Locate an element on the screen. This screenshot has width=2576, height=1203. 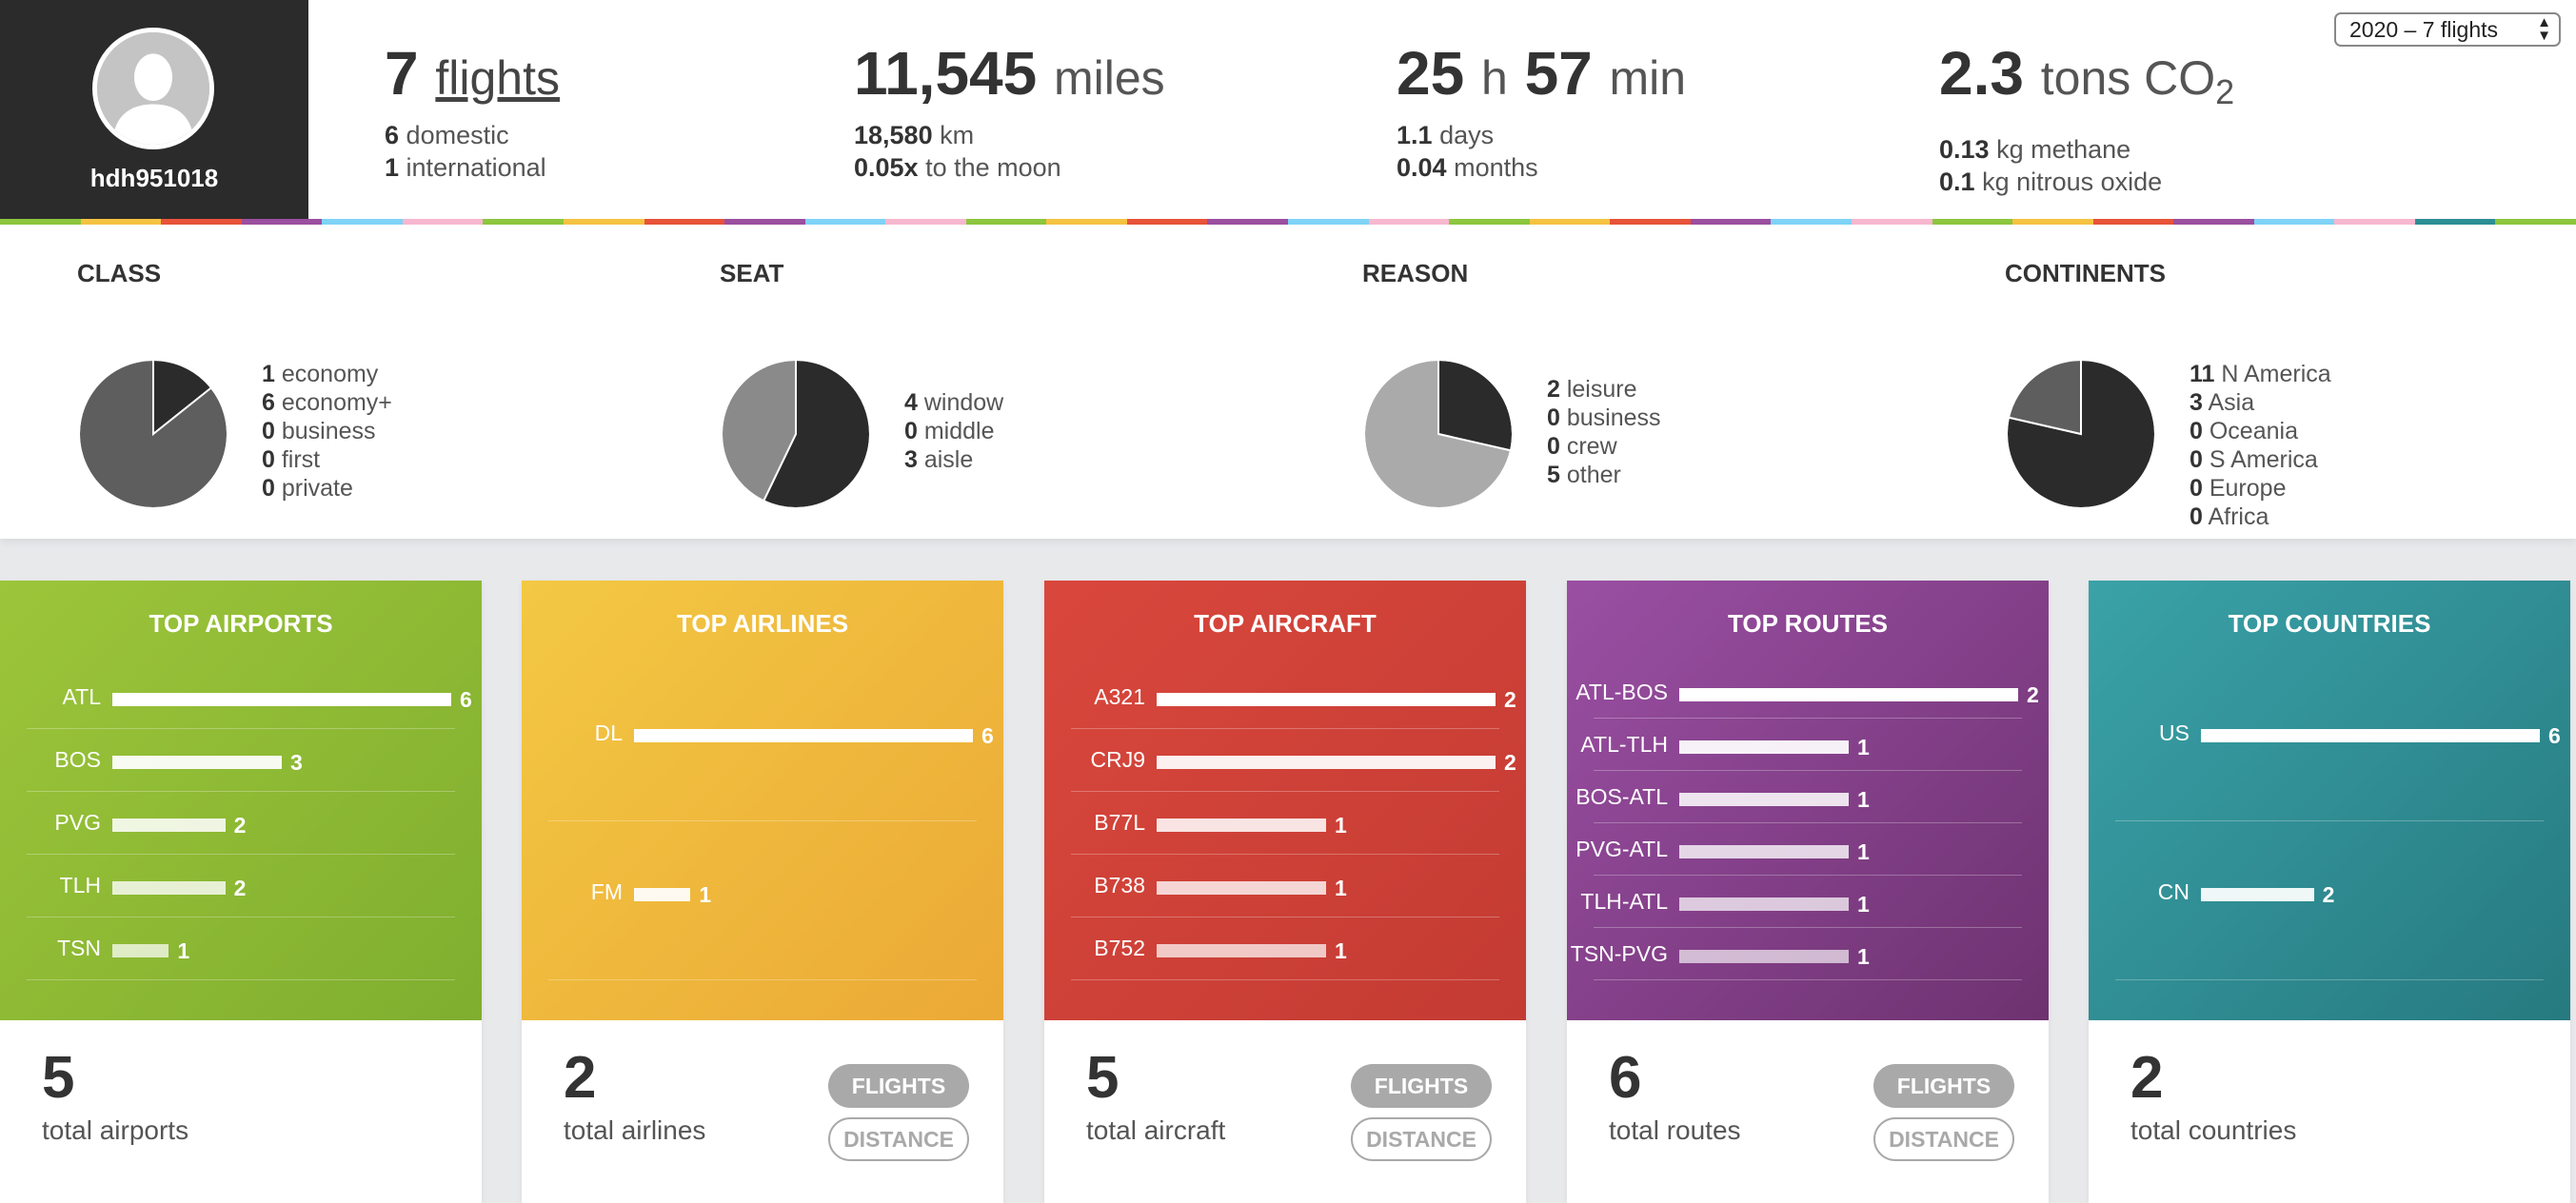
routes-row: TLH-ATL 1 is located at coordinates (1801, 902).